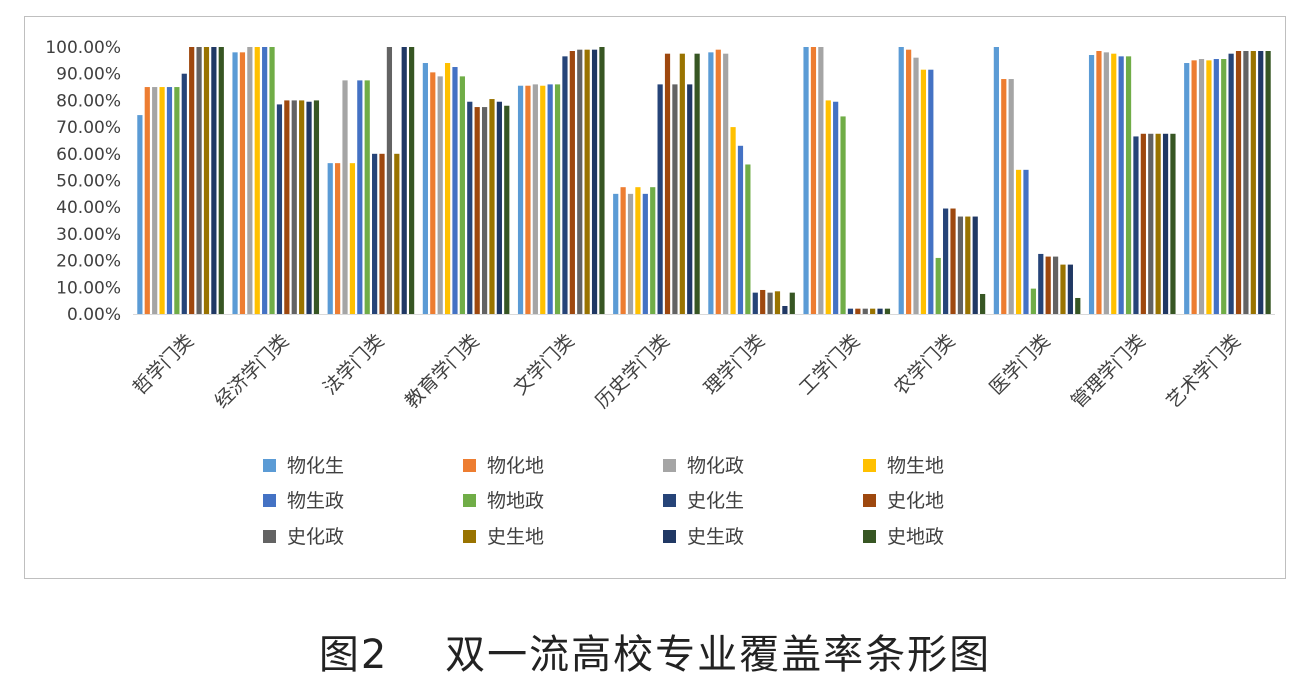  I want to click on x-tick-label: 农学门类, so click(924, 364).